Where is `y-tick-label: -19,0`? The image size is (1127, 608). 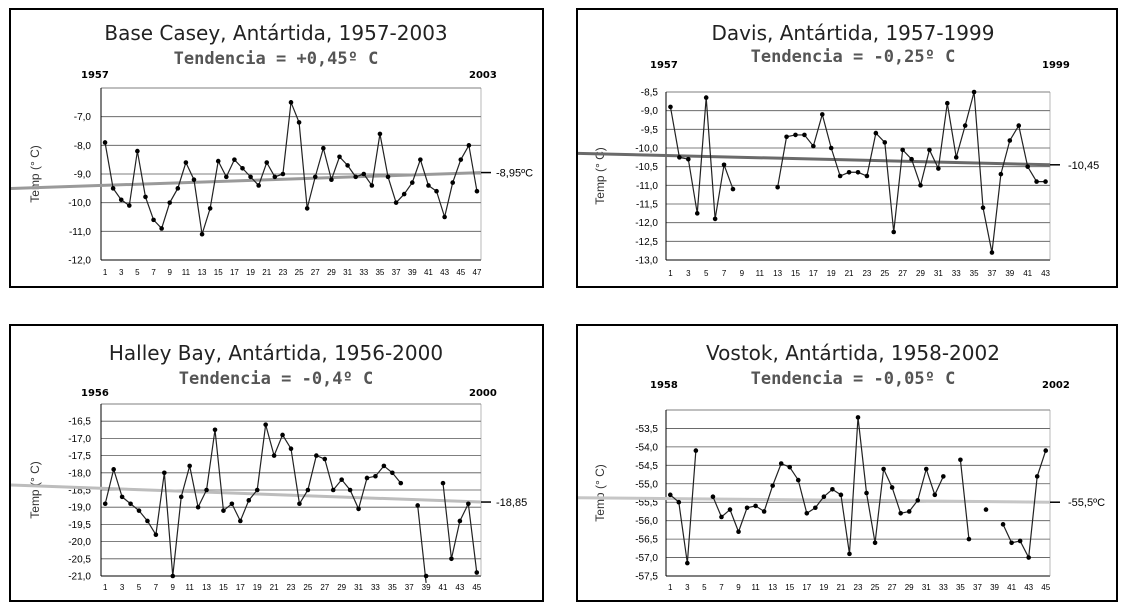 y-tick-label: -19,0 is located at coordinates (79, 508).